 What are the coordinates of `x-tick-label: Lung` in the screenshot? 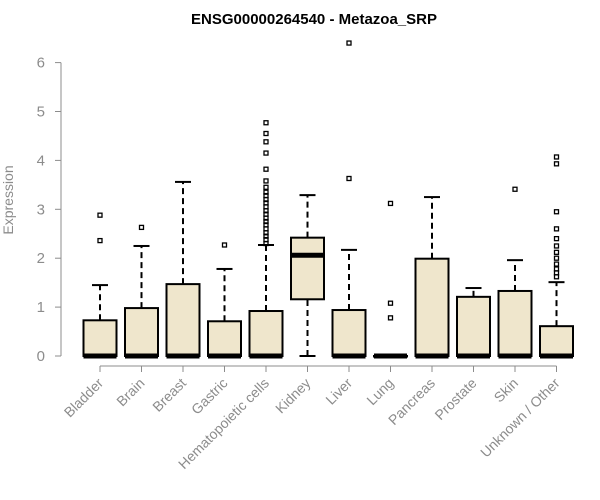 It's located at (379, 391).